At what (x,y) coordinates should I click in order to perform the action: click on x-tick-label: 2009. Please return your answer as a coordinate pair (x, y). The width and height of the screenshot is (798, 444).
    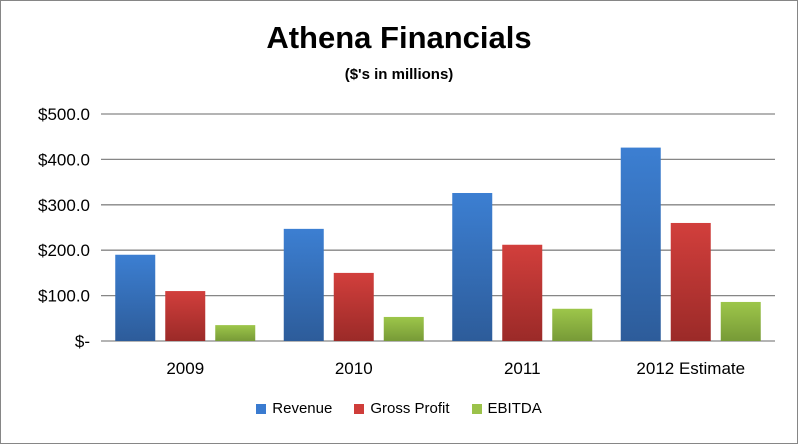
    Looking at the image, I should click on (185, 368).